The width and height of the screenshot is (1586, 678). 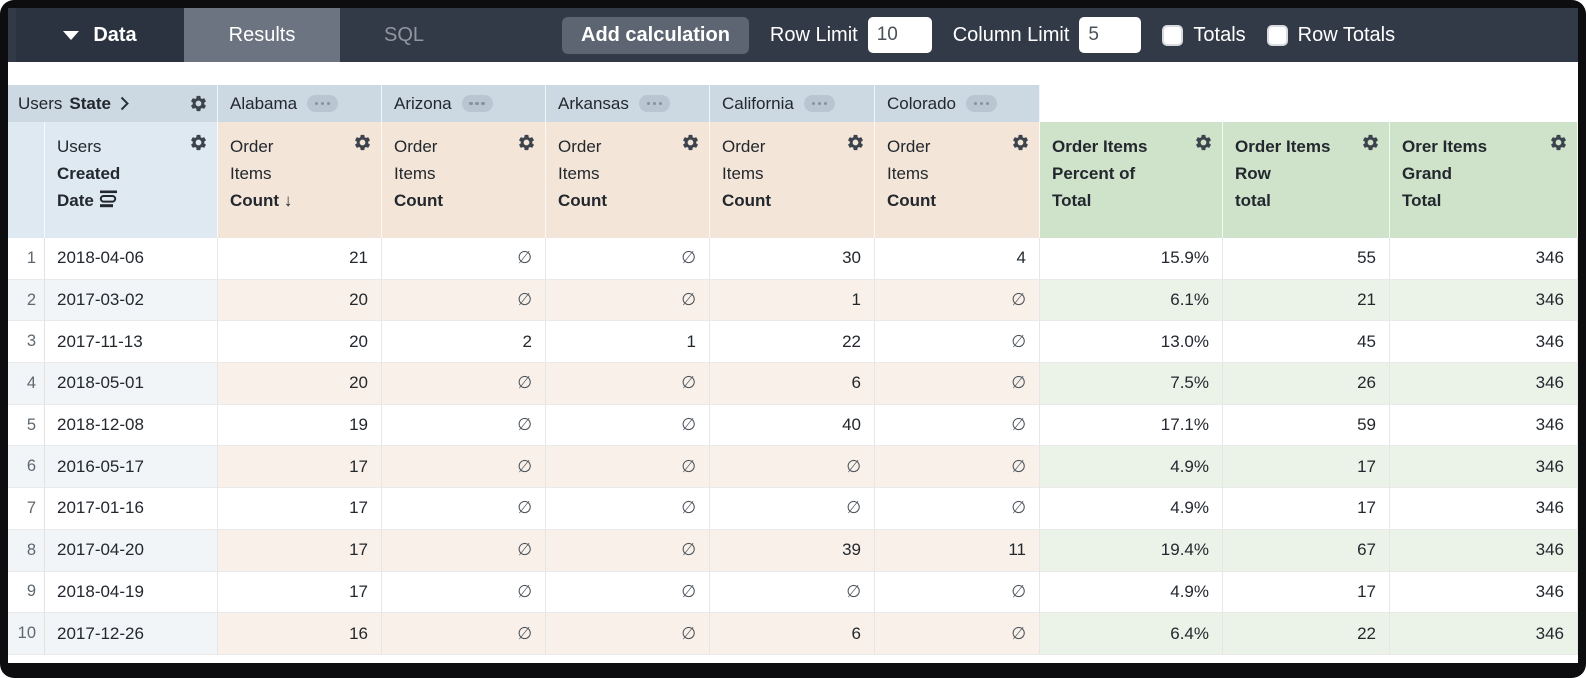 What do you see at coordinates (1131, 384) in the screenshot?
I see `percent-of-total-cell: 7.5%` at bounding box center [1131, 384].